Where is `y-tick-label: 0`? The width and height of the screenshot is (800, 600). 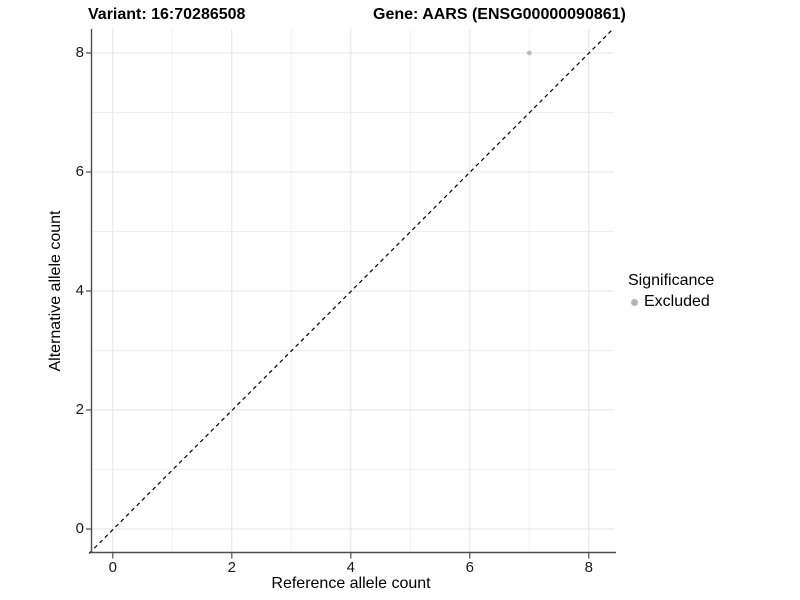 y-tick-label: 0 is located at coordinates (79, 528).